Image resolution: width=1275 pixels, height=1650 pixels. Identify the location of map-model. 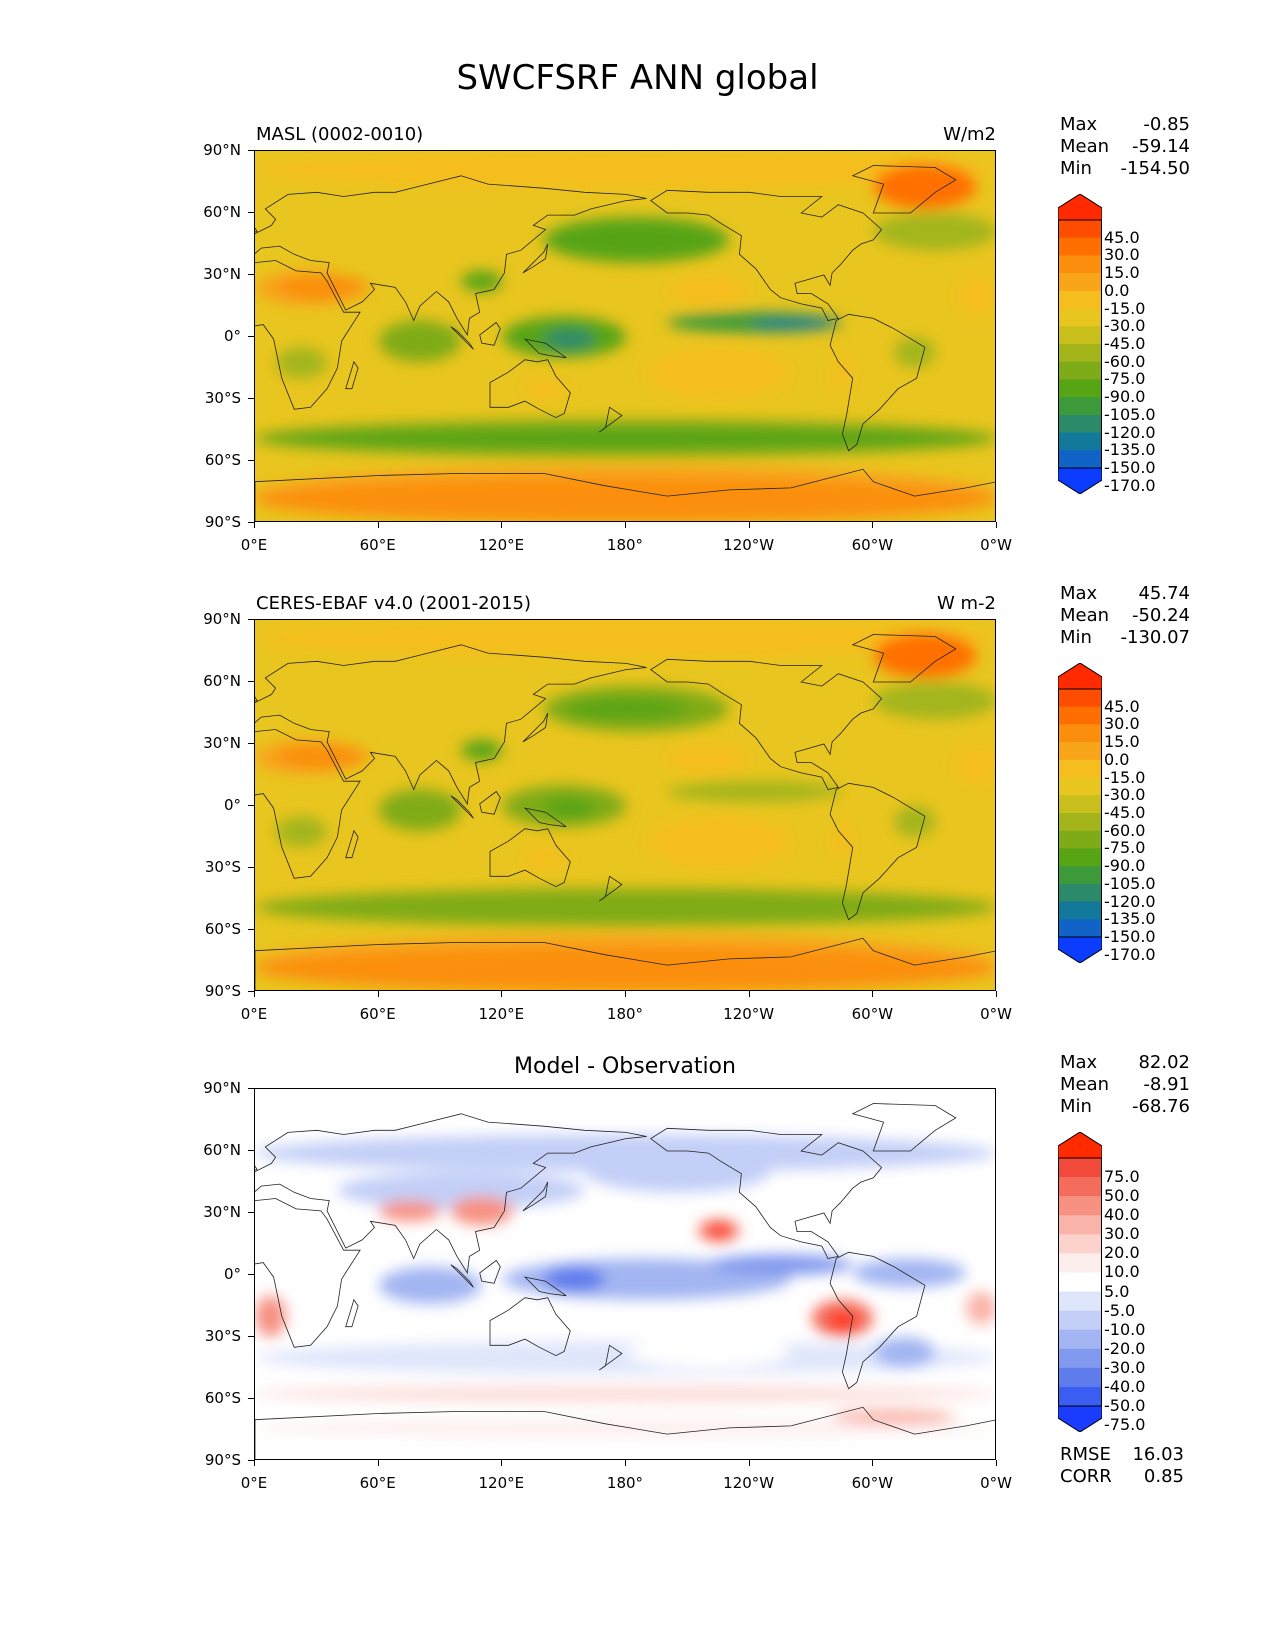
(625, 336).